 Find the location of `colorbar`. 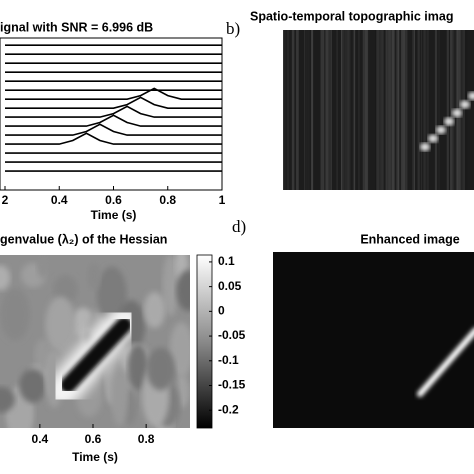

colorbar is located at coordinates (204, 341).